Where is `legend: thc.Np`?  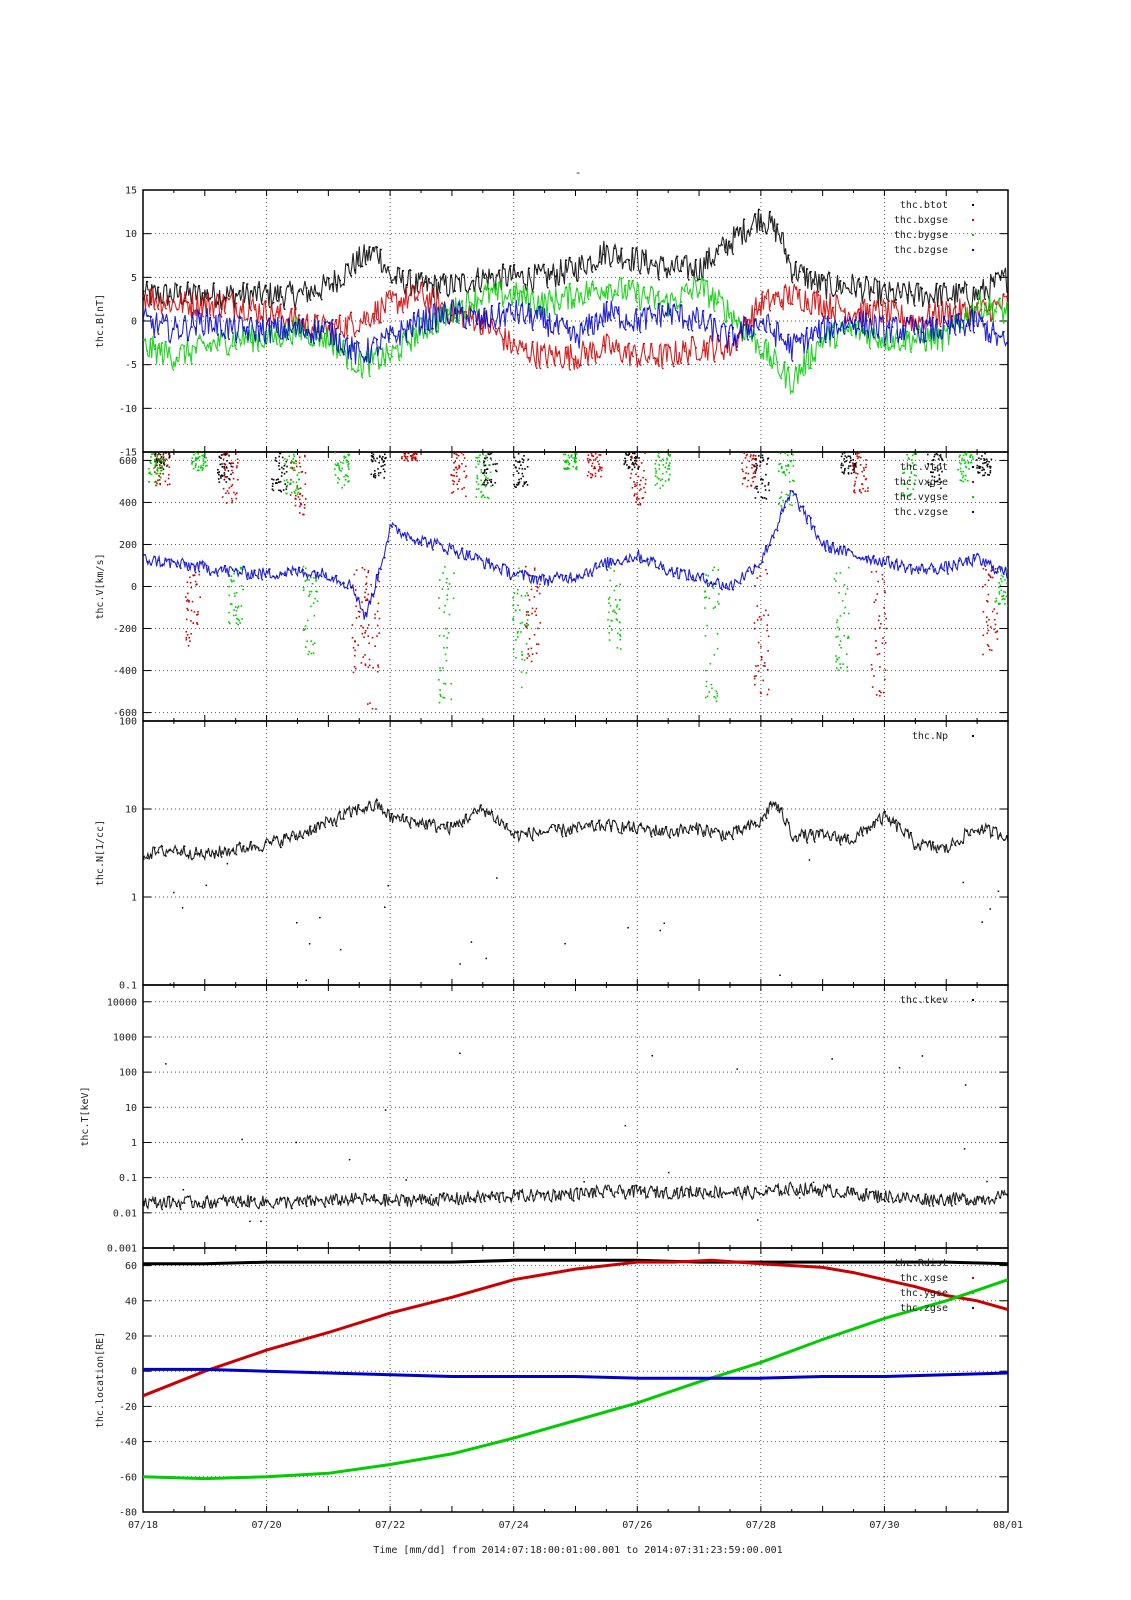 legend: thc.Np is located at coordinates (943, 736).